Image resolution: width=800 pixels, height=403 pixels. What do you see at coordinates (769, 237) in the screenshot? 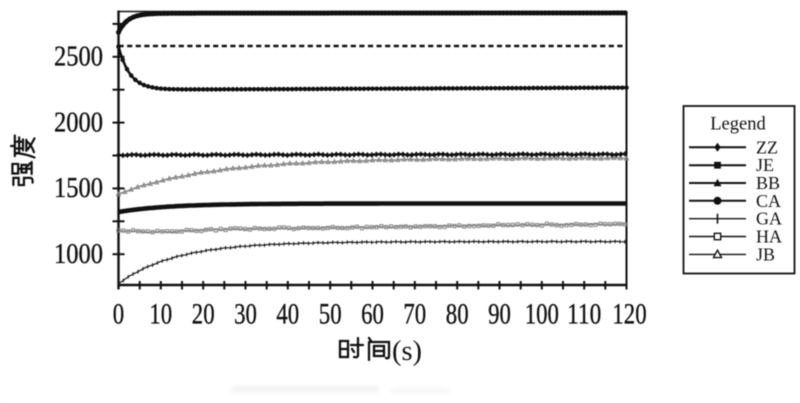
I see `svg-text: HA` at bounding box center [769, 237].